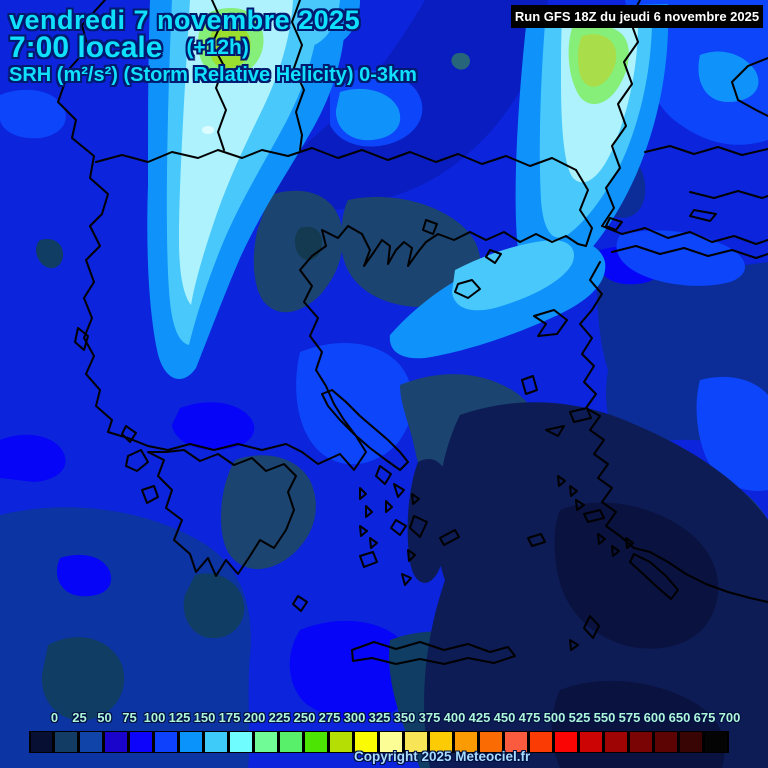 This screenshot has width=768, height=768. I want to click on scale-tick-label: 525, so click(579, 717).